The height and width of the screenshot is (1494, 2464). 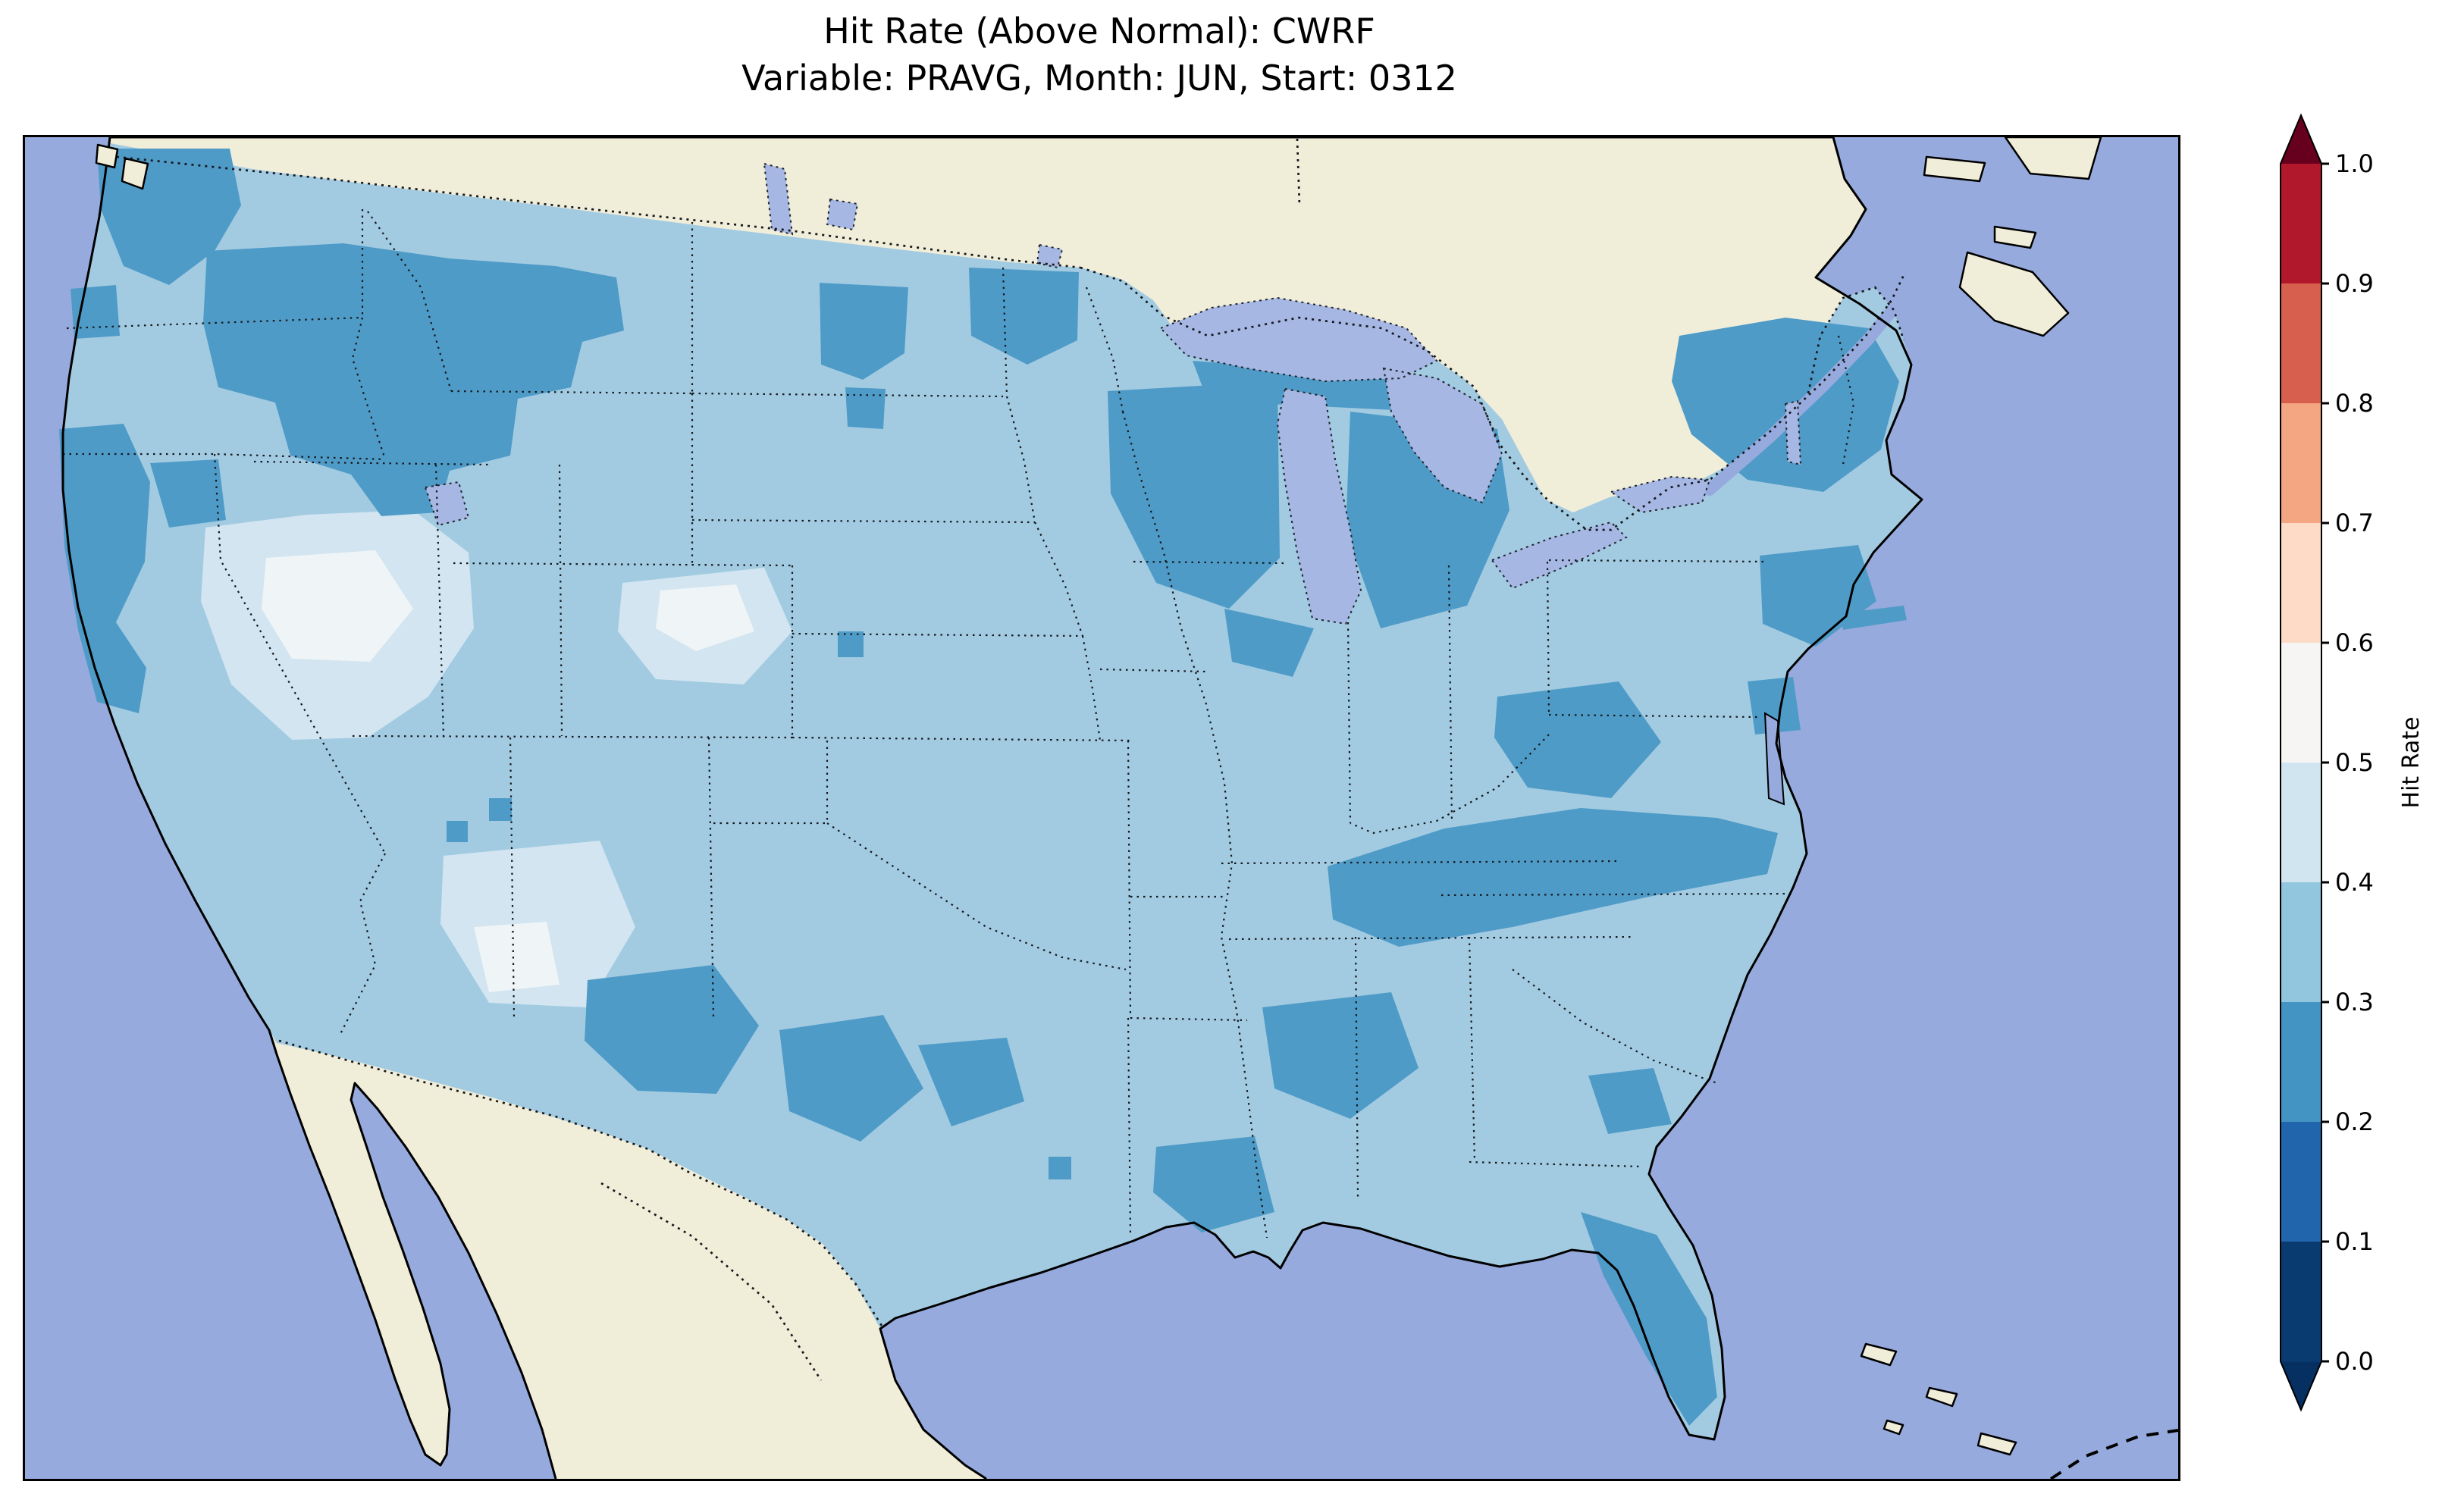 I want to click on colorbar-tick-label: 0.2, so click(x=2354, y=1121).